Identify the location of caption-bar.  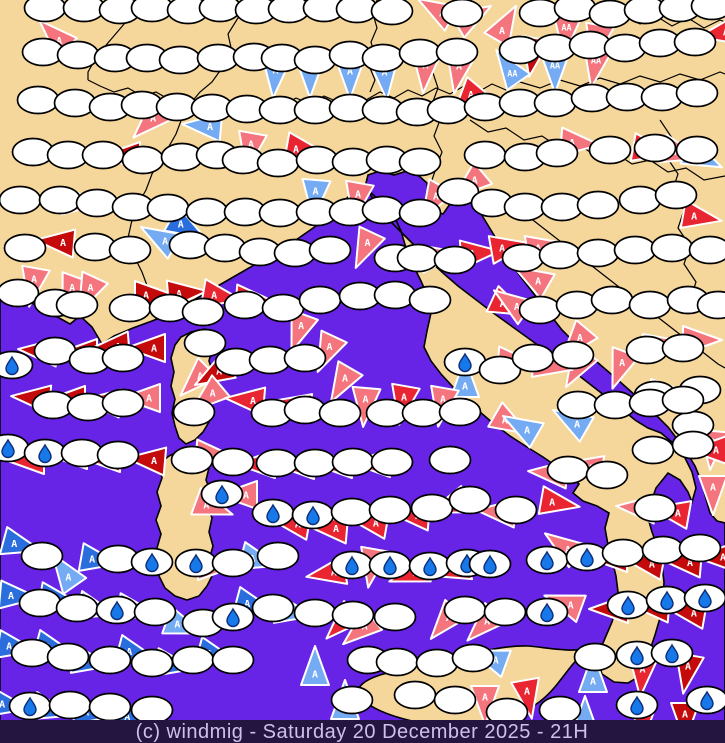
(362, 731).